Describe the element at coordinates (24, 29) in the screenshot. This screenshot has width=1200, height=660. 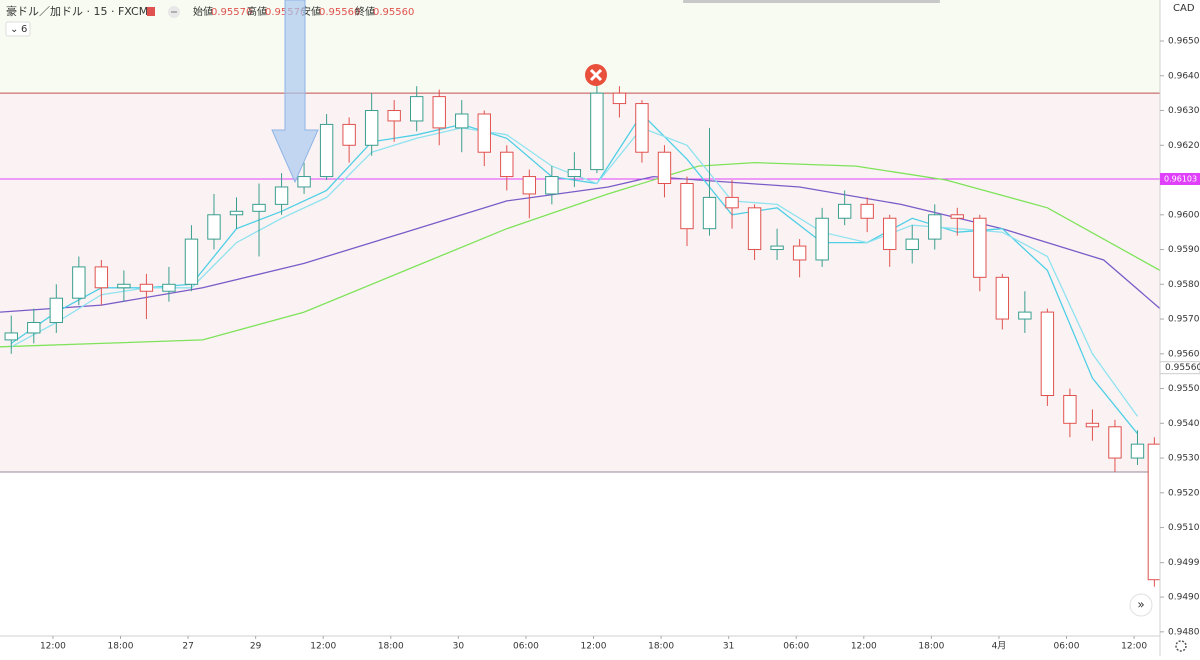
I see `indicator-count: 6` at that location.